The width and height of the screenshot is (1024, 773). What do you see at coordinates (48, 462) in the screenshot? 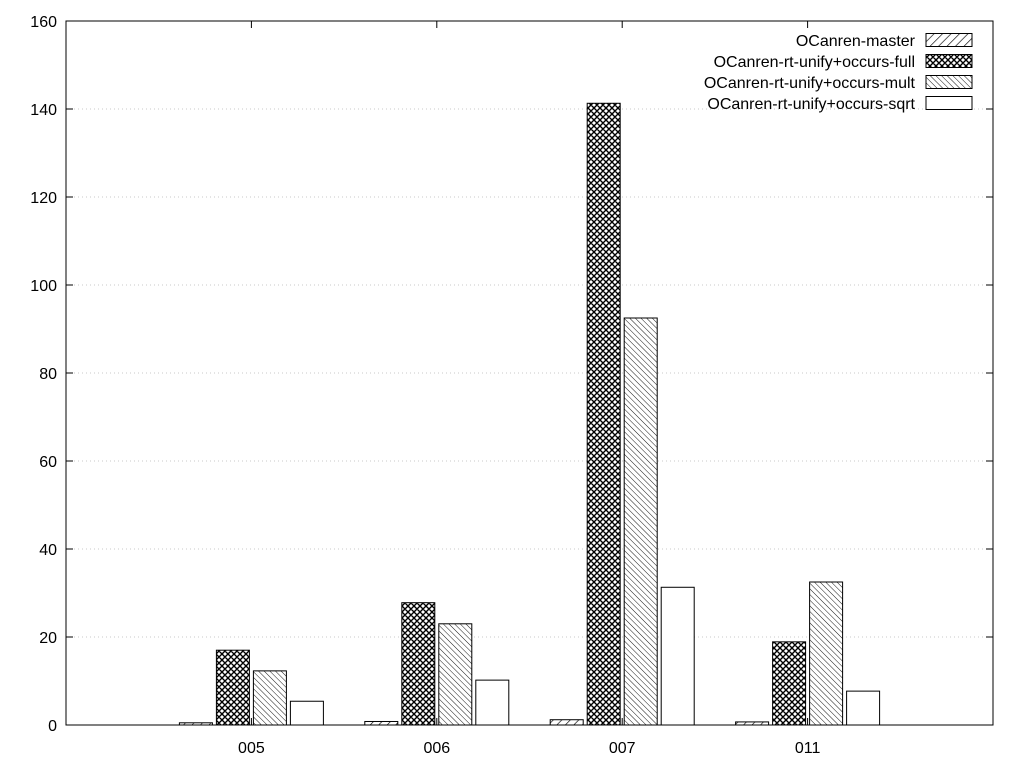
I see `y-tick-label: 60` at bounding box center [48, 462].